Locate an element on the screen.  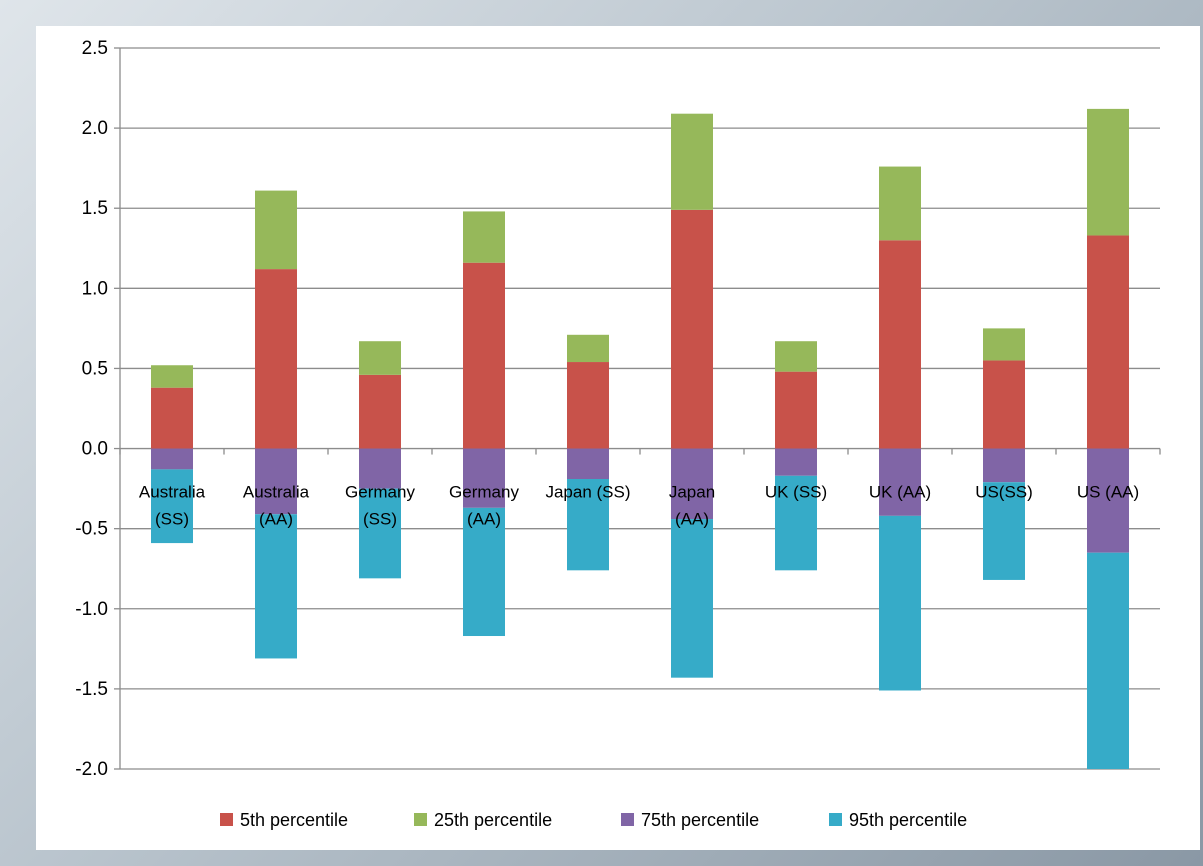
category-label: US(SS) is located at coordinates (1004, 492).